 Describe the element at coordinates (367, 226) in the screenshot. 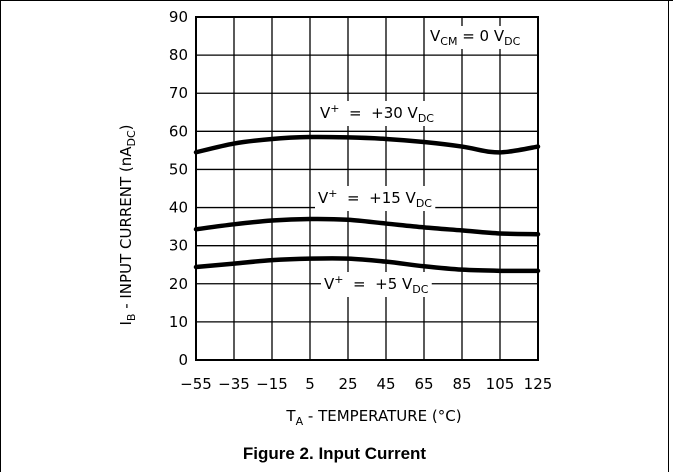

I see `series-line-15v` at that location.